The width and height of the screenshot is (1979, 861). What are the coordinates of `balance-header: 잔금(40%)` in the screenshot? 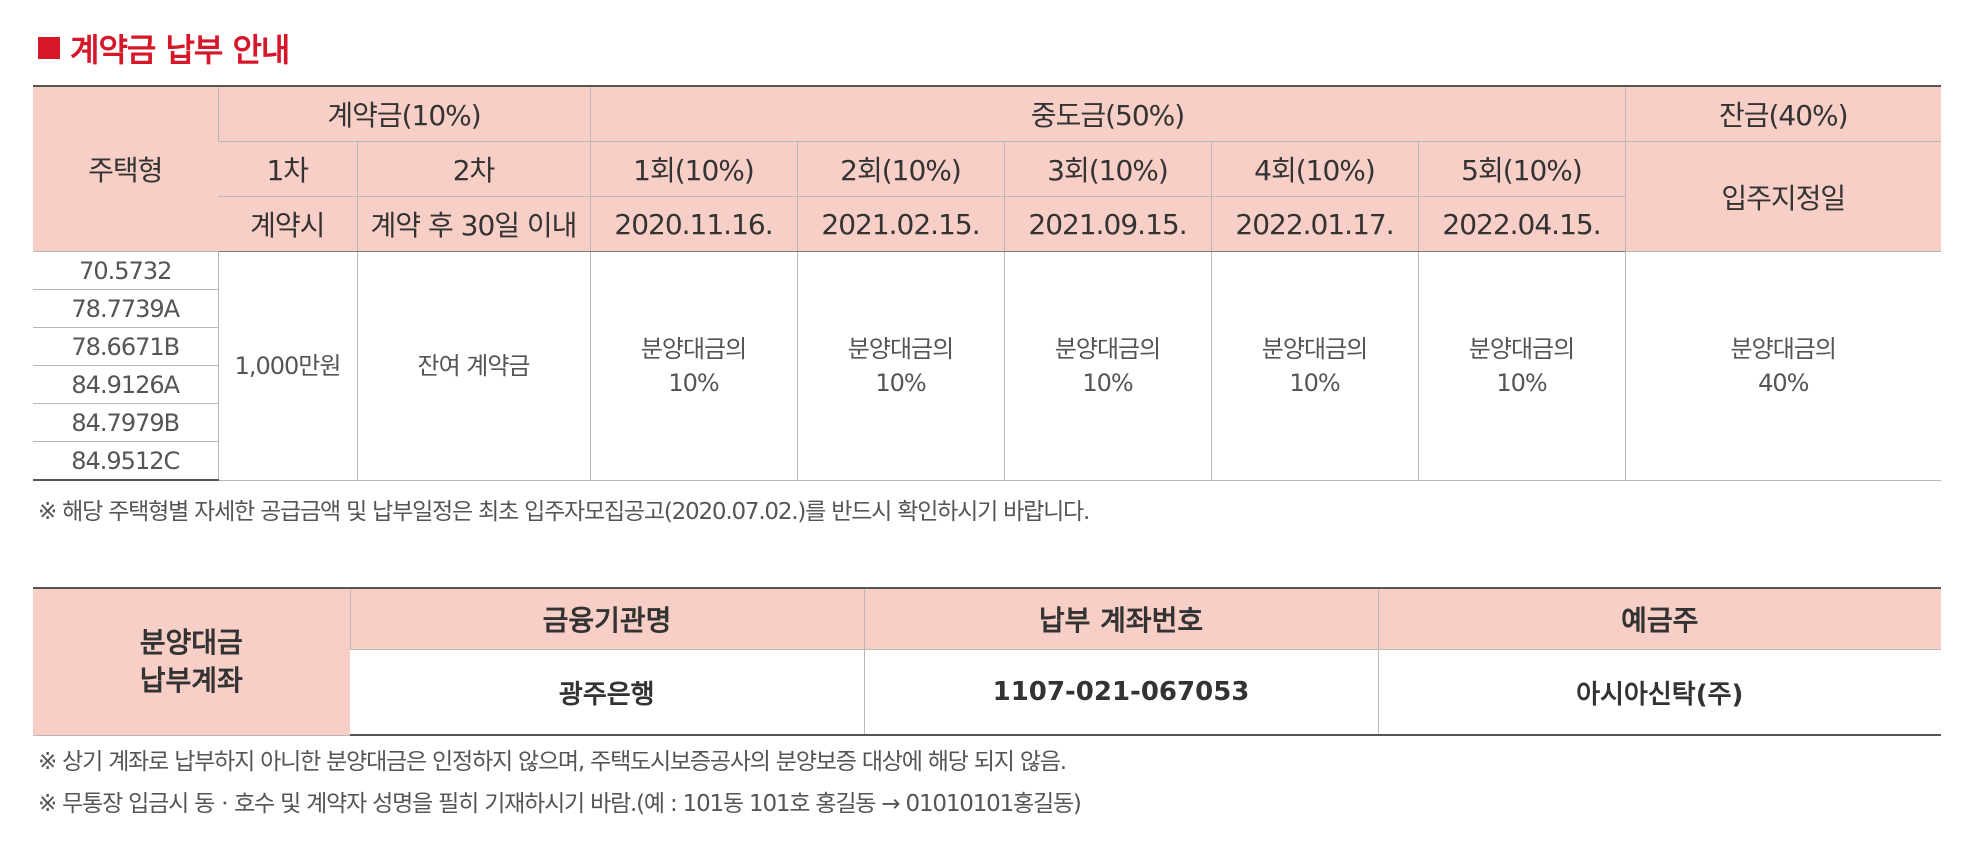 It's located at (1782, 113).